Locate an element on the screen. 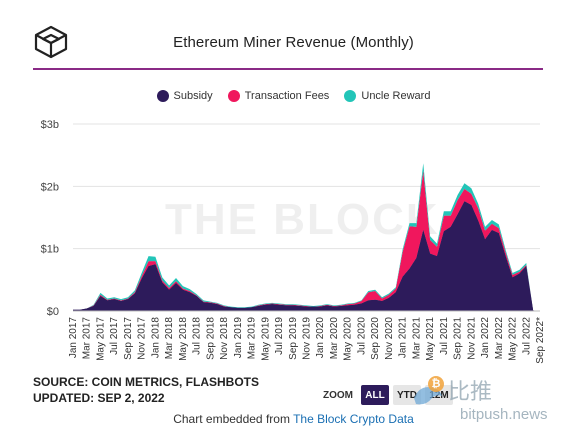 The image size is (587, 443). zoom-all-button: ALL is located at coordinates (375, 395).